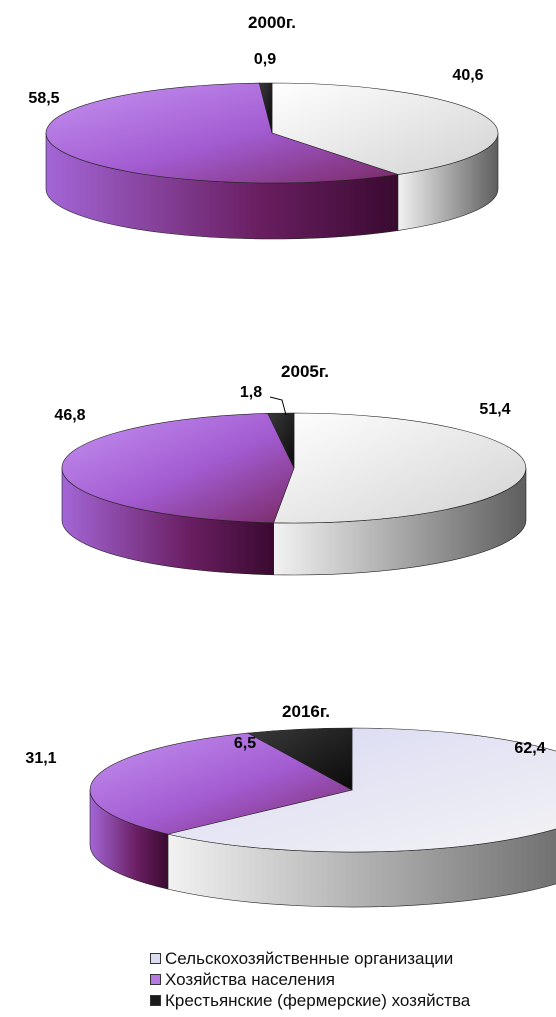  Describe the element at coordinates (272, 22) in the screenshot. I see `chart-title: 2000г.` at that location.